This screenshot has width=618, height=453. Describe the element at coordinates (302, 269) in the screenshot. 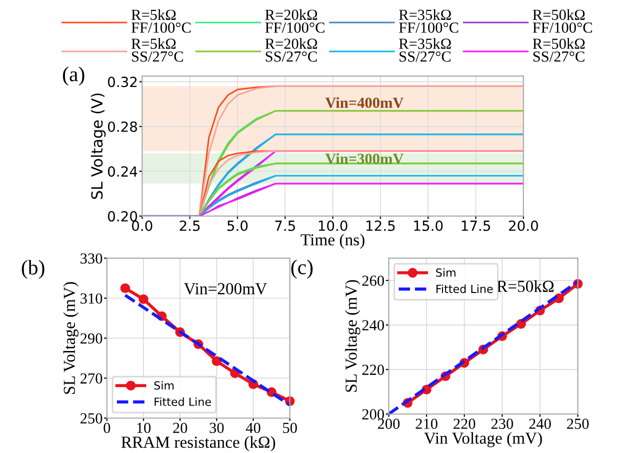

I see `text: (c)` at that location.